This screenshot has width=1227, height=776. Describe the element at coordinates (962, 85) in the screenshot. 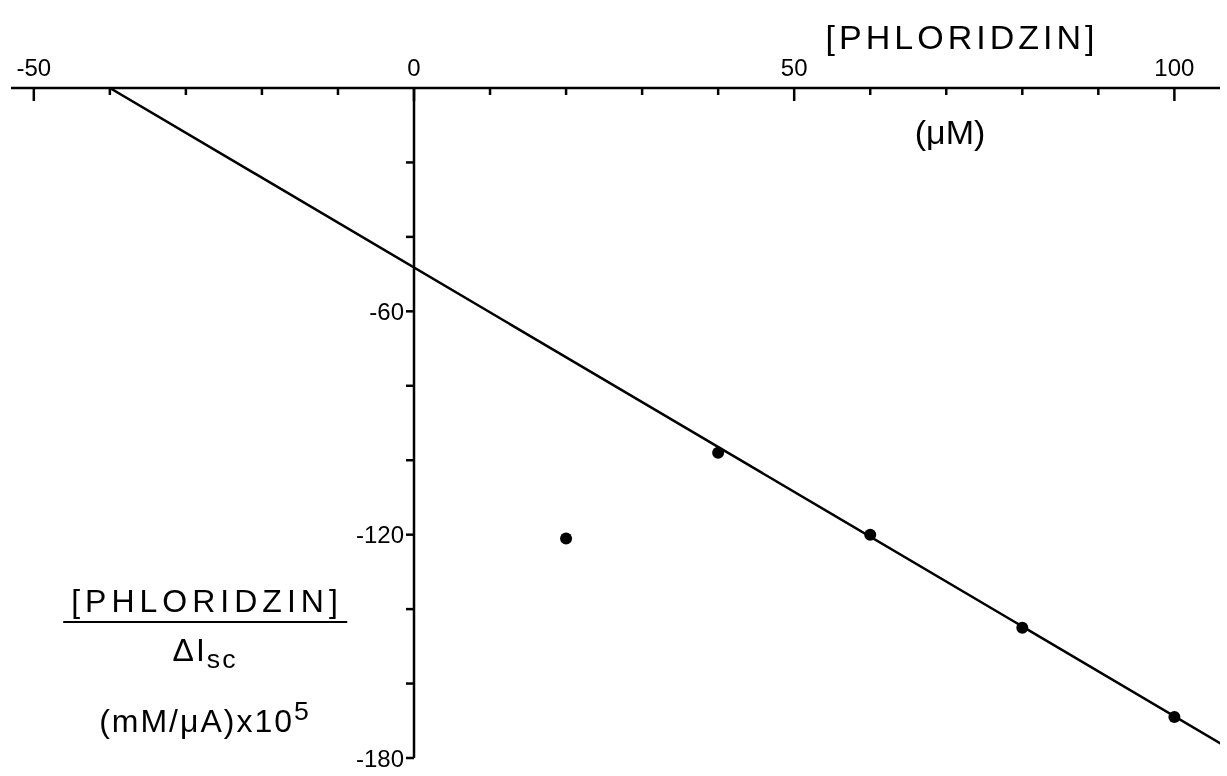

I see `text: [PHLORIDZIN] (μM)` at that location.